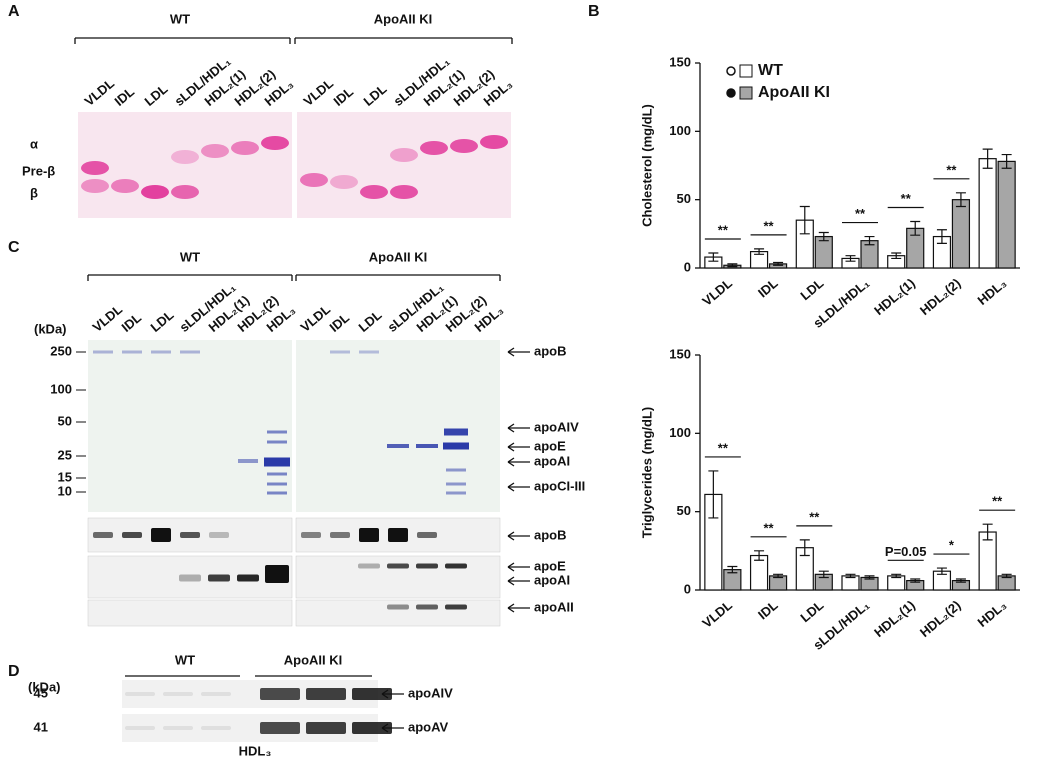 This screenshot has height=770, width=1050. What do you see at coordinates (428, 726) in the screenshot?
I see `band-label: apoAV` at bounding box center [428, 726].